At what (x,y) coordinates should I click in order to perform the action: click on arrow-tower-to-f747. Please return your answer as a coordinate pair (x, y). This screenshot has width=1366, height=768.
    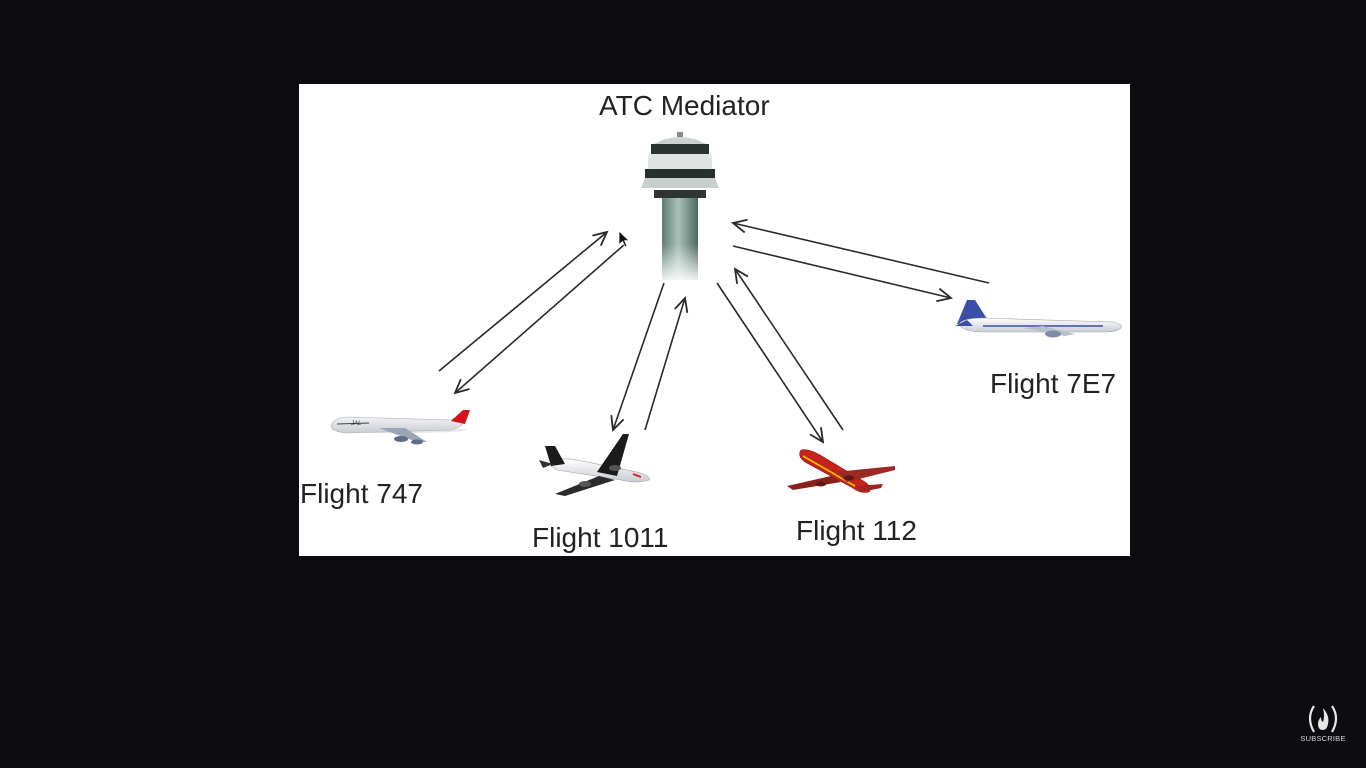
    Looking at the image, I should click on (540, 318).